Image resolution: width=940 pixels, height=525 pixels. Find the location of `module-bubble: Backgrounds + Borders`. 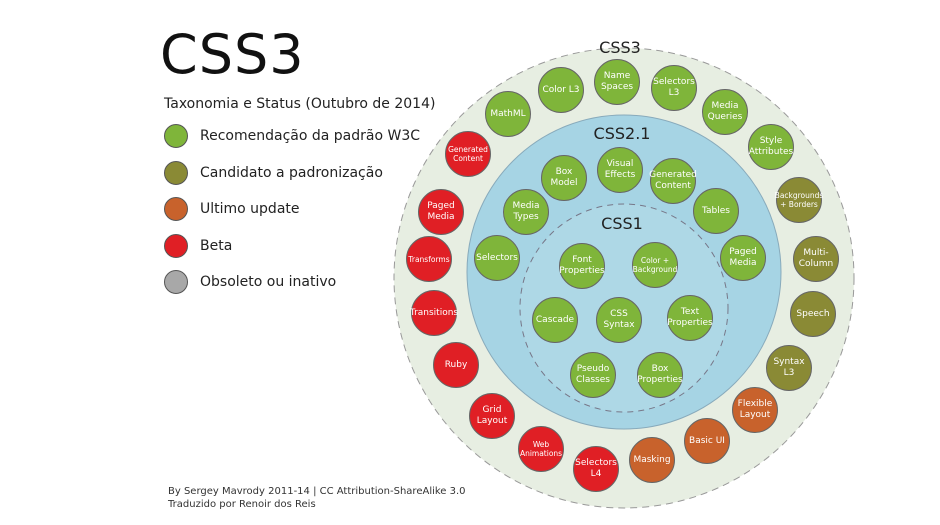

module-bubble: Backgrounds + Borders is located at coordinates (799, 200).